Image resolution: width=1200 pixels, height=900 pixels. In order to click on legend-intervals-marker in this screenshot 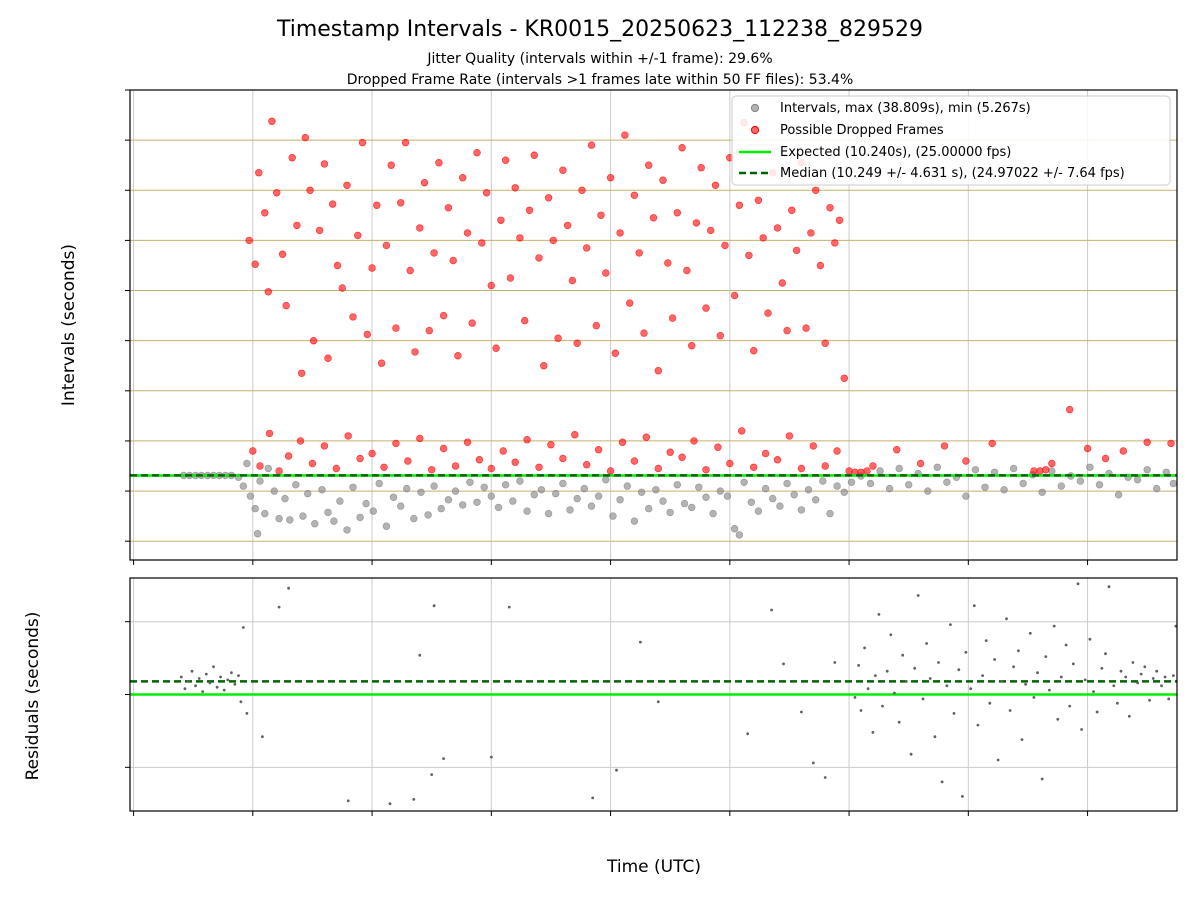, I will do `click(755, 108)`.